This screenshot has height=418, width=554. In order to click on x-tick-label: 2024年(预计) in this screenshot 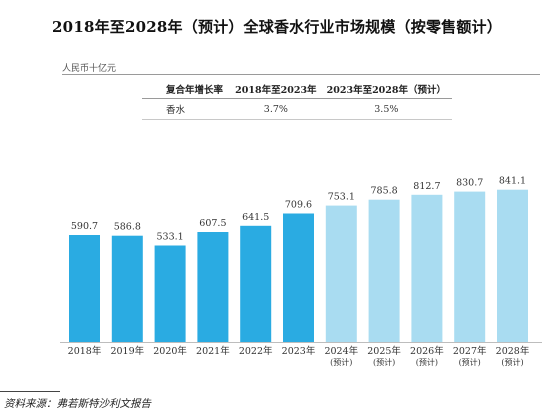, I will do `click(341, 356)`.